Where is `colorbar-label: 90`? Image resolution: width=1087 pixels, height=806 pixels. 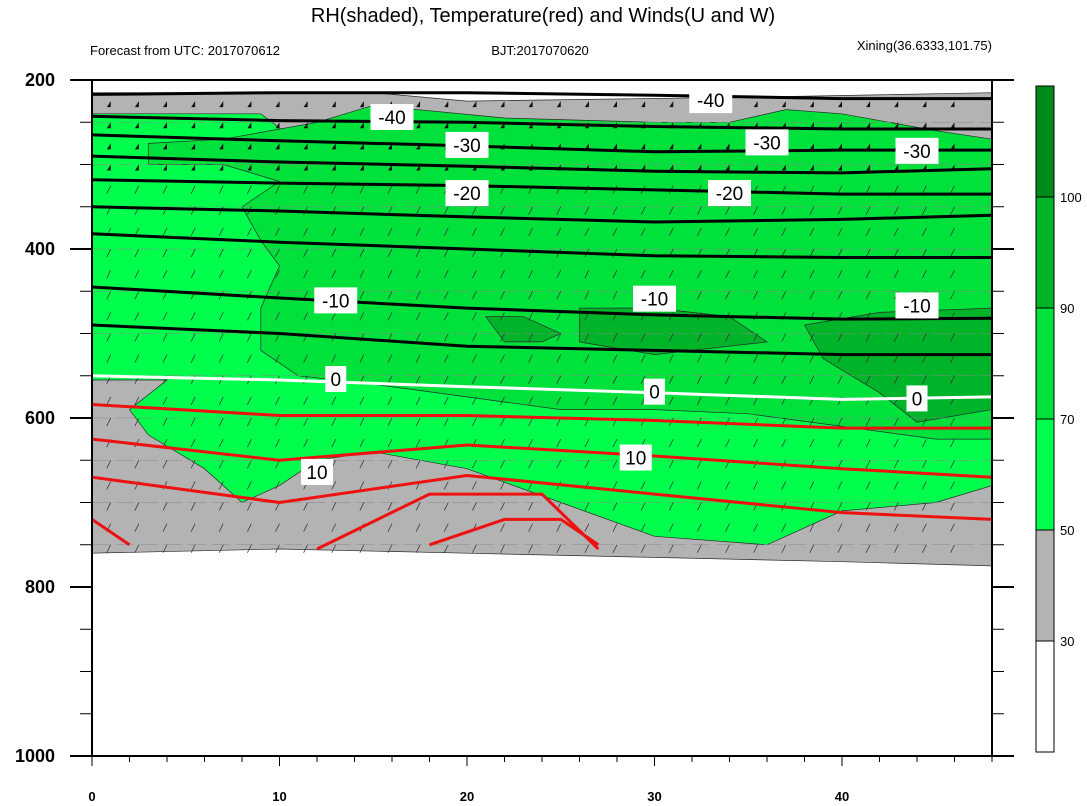 colorbar-label: 90 is located at coordinates (1067, 308).